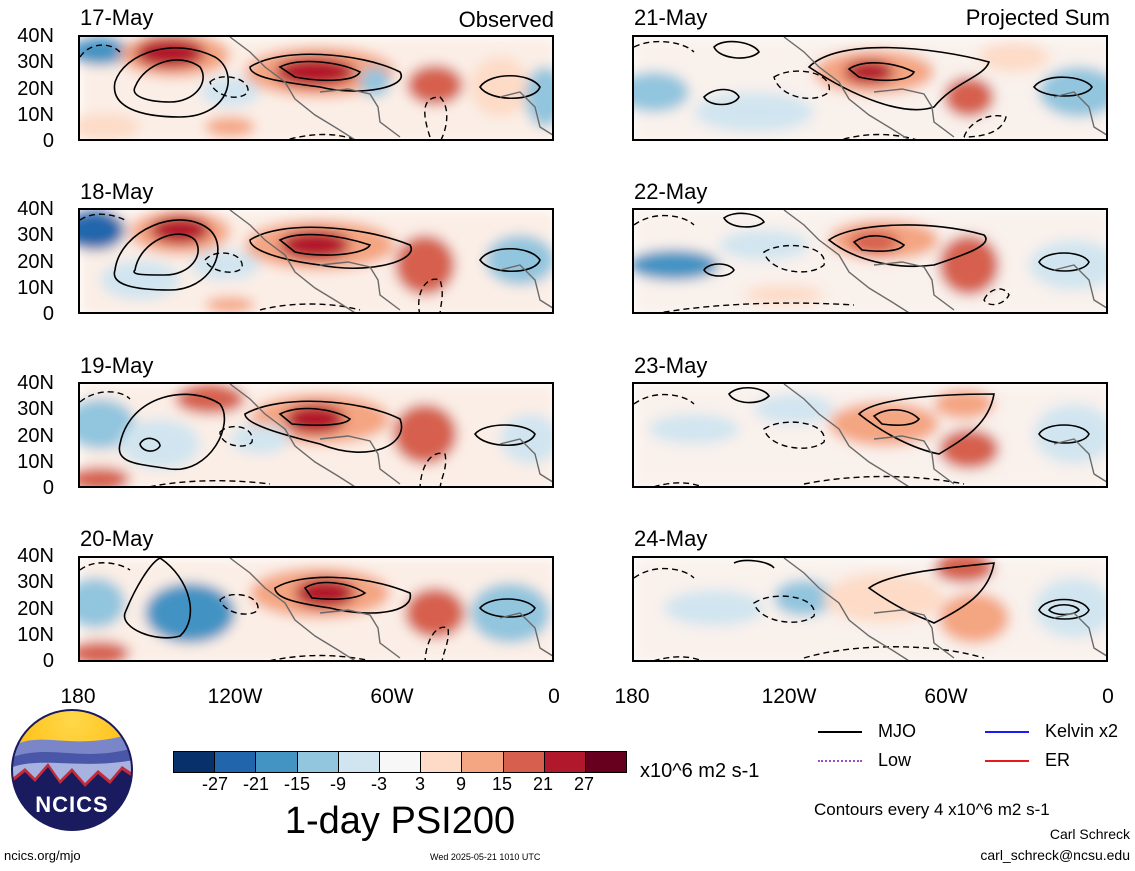 This screenshot has width=1135, height=871. Describe the element at coordinates (337, 784) in the screenshot. I see `colorbar-label: -9` at that location.